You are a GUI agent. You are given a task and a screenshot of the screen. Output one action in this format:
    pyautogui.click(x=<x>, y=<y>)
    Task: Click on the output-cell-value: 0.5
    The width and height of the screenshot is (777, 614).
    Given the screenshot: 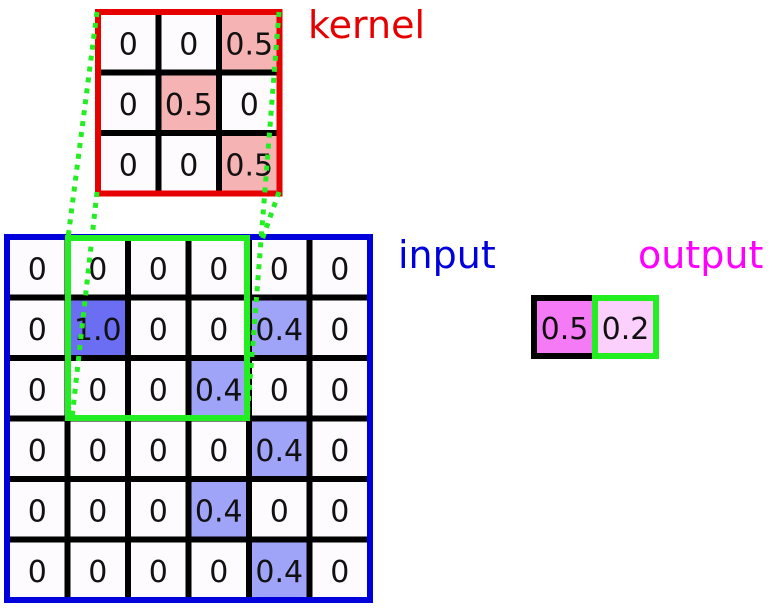 What is the action you would take?
    pyautogui.click(x=565, y=329)
    